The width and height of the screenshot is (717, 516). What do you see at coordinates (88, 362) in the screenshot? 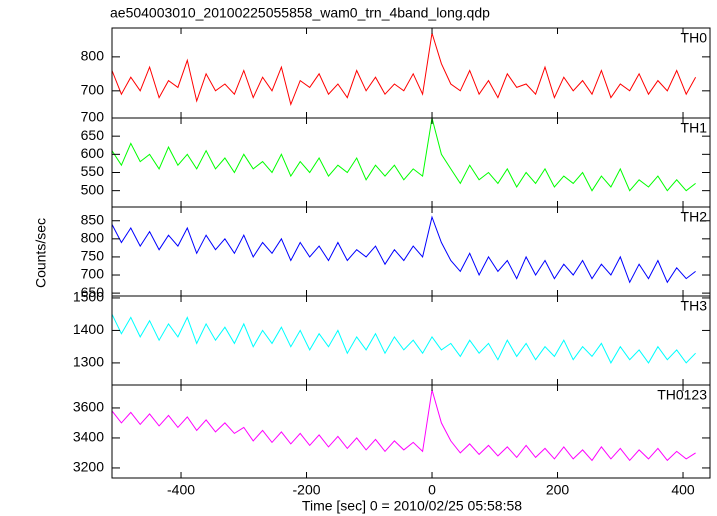
I see `y-tick-label: 1300` at bounding box center [88, 362].